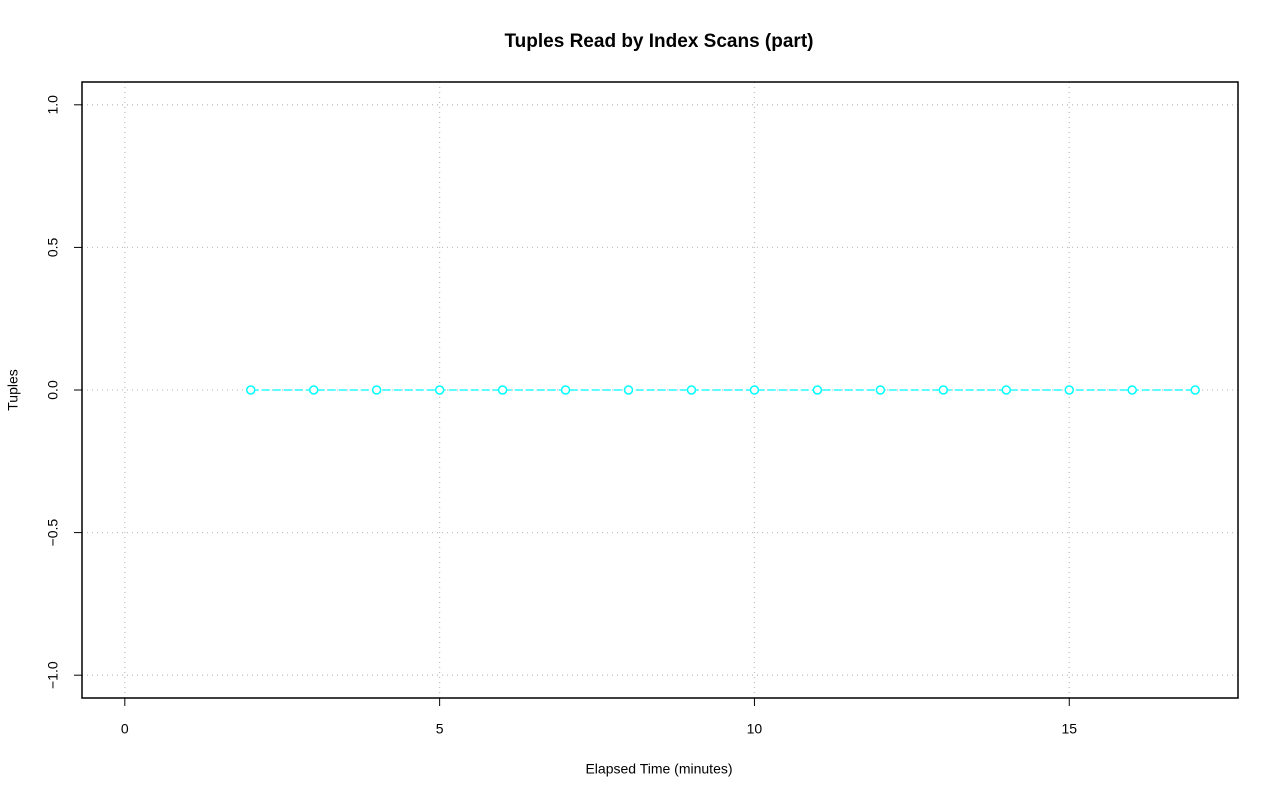 This screenshot has height=801, width=1280. I want to click on x-axis-label: Elapsed Time (minutes), so click(658, 769).